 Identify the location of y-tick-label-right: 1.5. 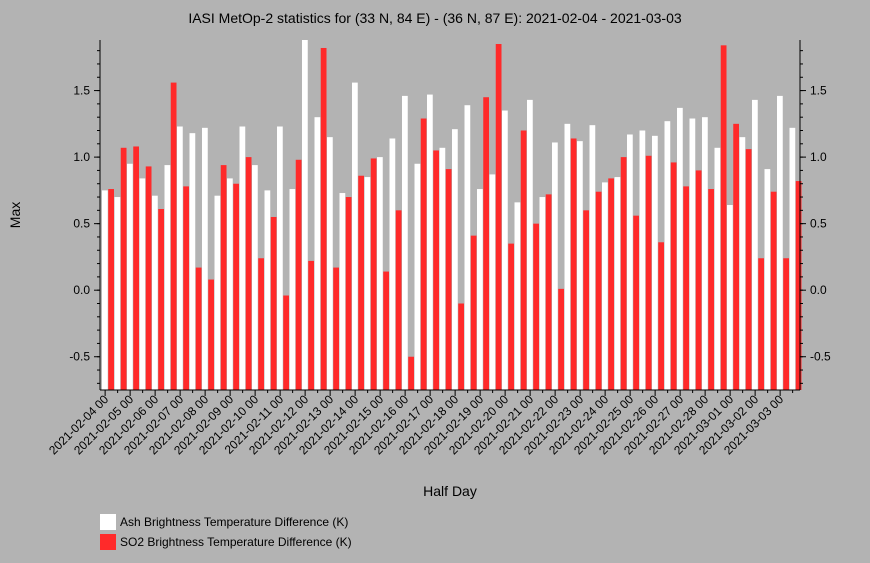
(818, 91).